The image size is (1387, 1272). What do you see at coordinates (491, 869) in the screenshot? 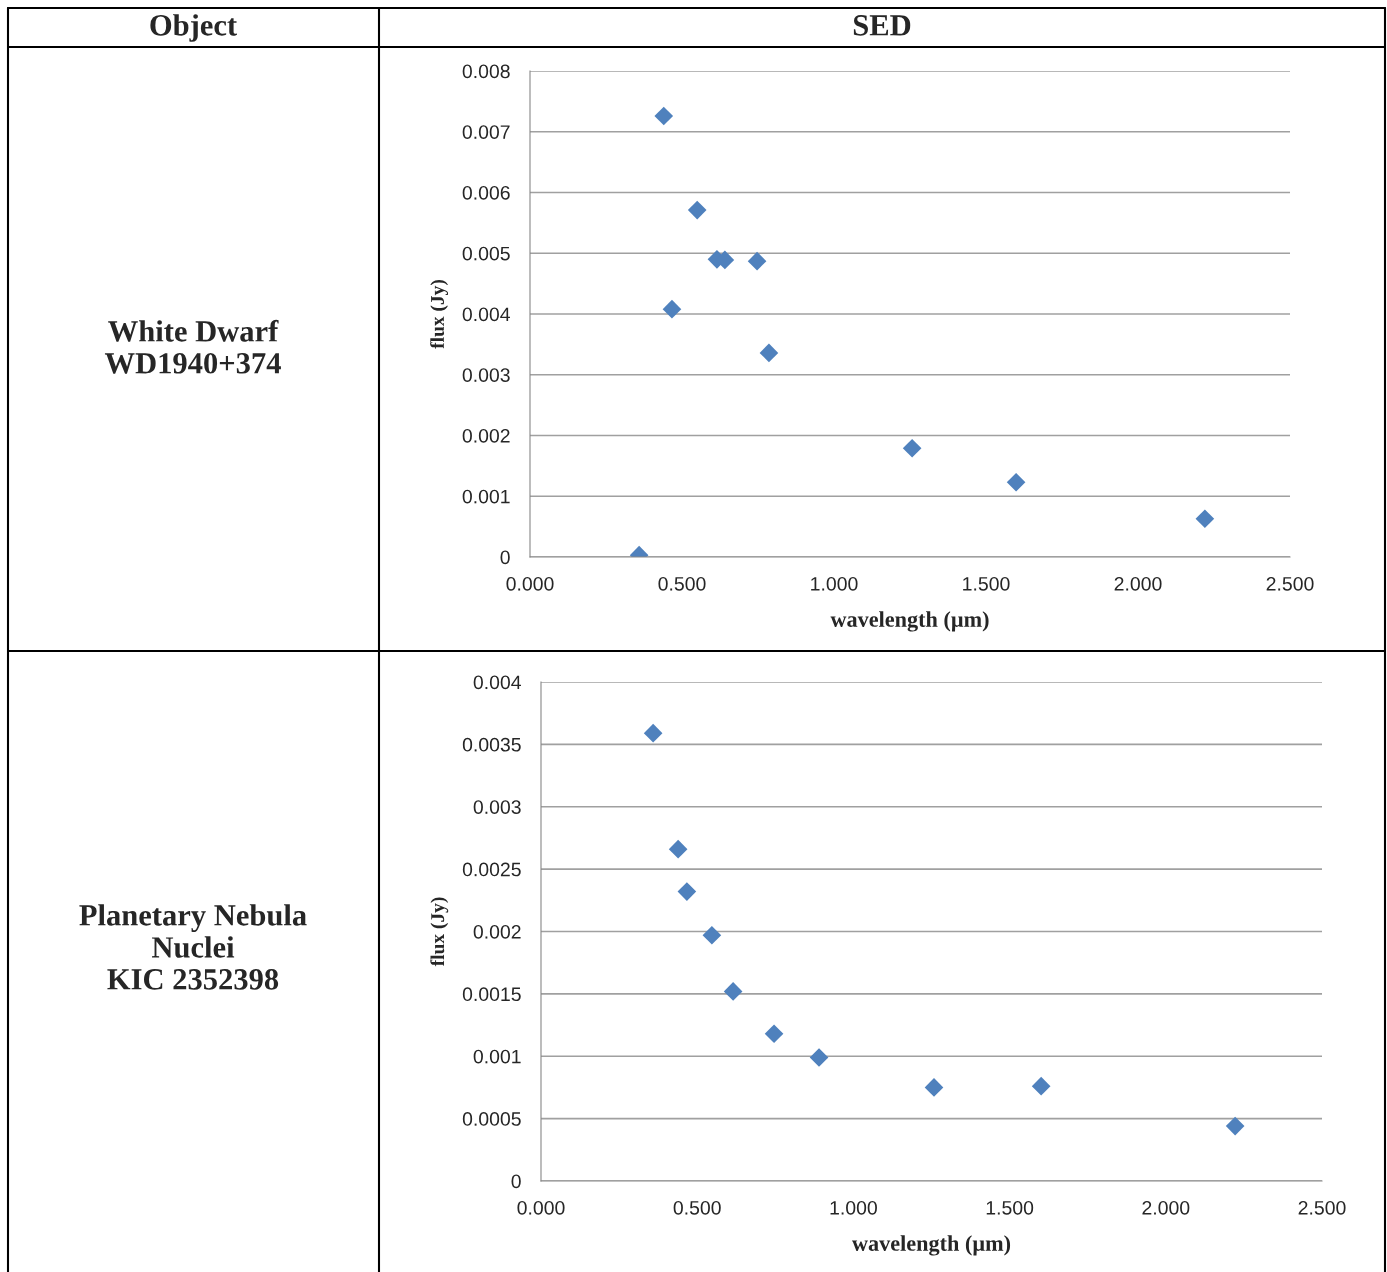
I see `y-tick-label: 0.0025` at bounding box center [491, 869].